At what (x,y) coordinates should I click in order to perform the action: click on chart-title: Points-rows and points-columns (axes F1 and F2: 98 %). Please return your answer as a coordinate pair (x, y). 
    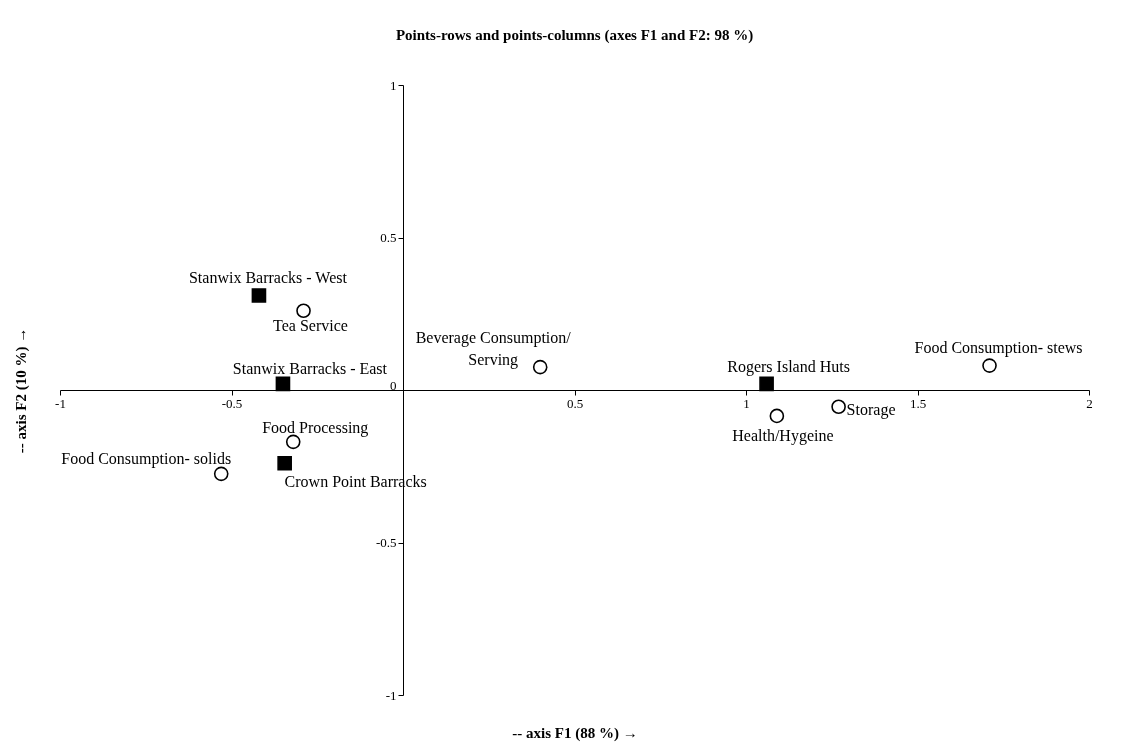
    Looking at the image, I should click on (574, 35).